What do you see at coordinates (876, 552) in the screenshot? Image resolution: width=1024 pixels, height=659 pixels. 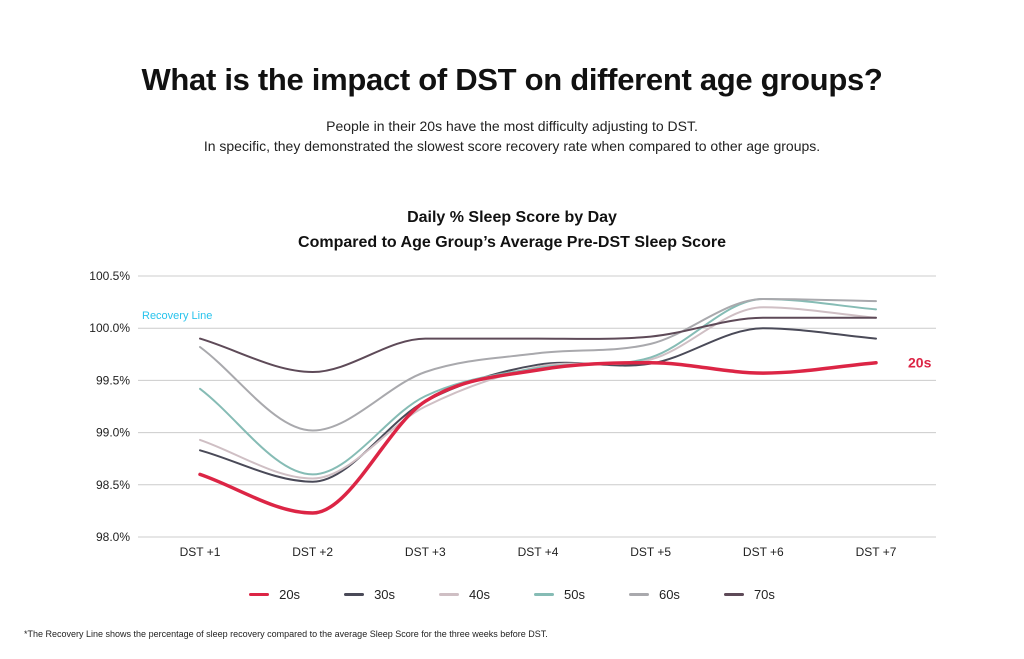 I see `x-tick-label: DST +7` at bounding box center [876, 552].